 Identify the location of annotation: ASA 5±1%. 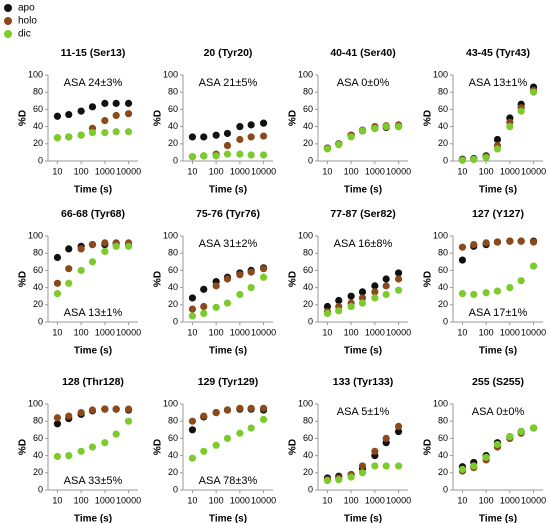
(363, 412).